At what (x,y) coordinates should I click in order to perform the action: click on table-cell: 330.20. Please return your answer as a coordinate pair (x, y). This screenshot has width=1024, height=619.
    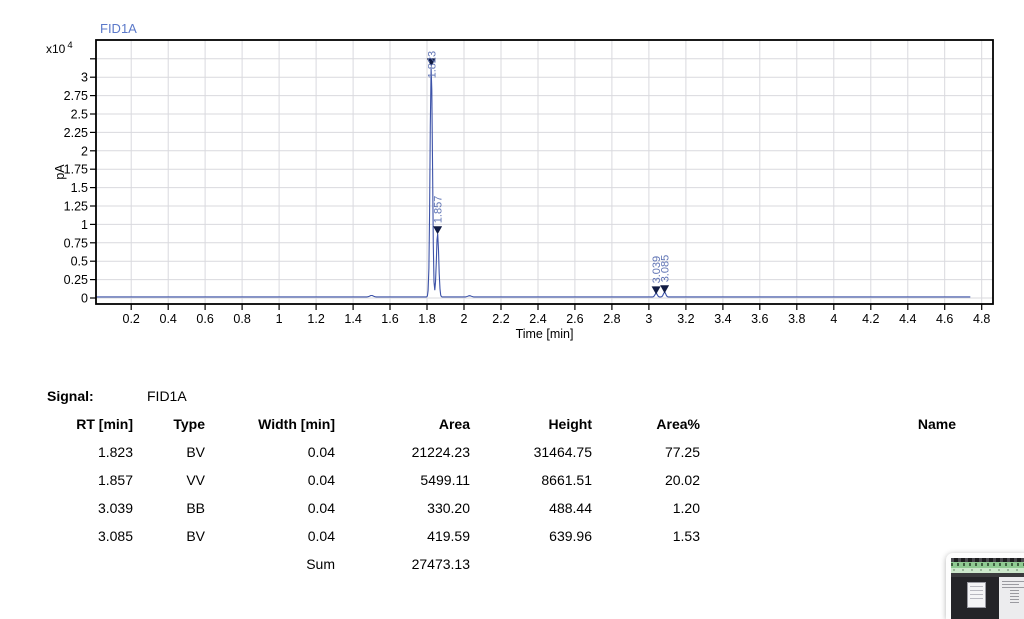
    Looking at the image, I should click on (448, 508).